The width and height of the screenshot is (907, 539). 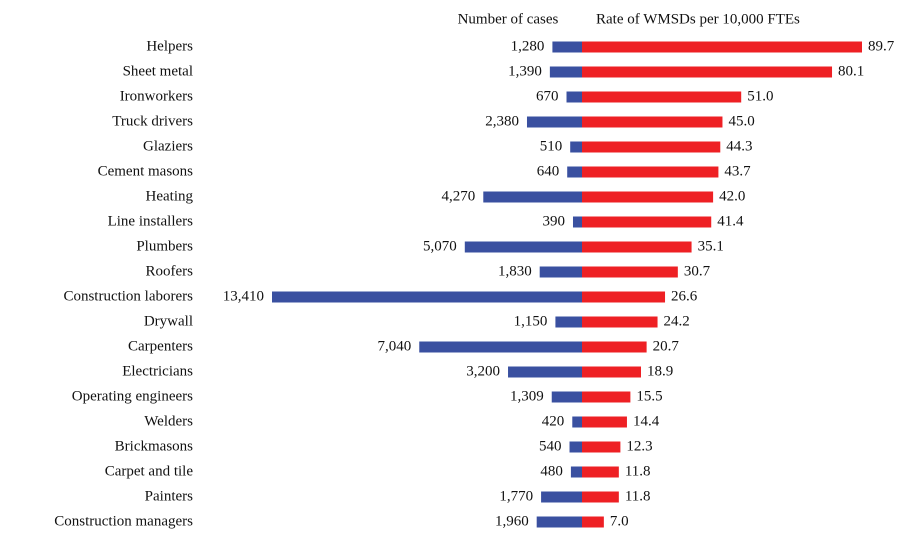 What do you see at coordinates (531, 321) in the screenshot?
I see `value-label: 1,150` at bounding box center [531, 321].